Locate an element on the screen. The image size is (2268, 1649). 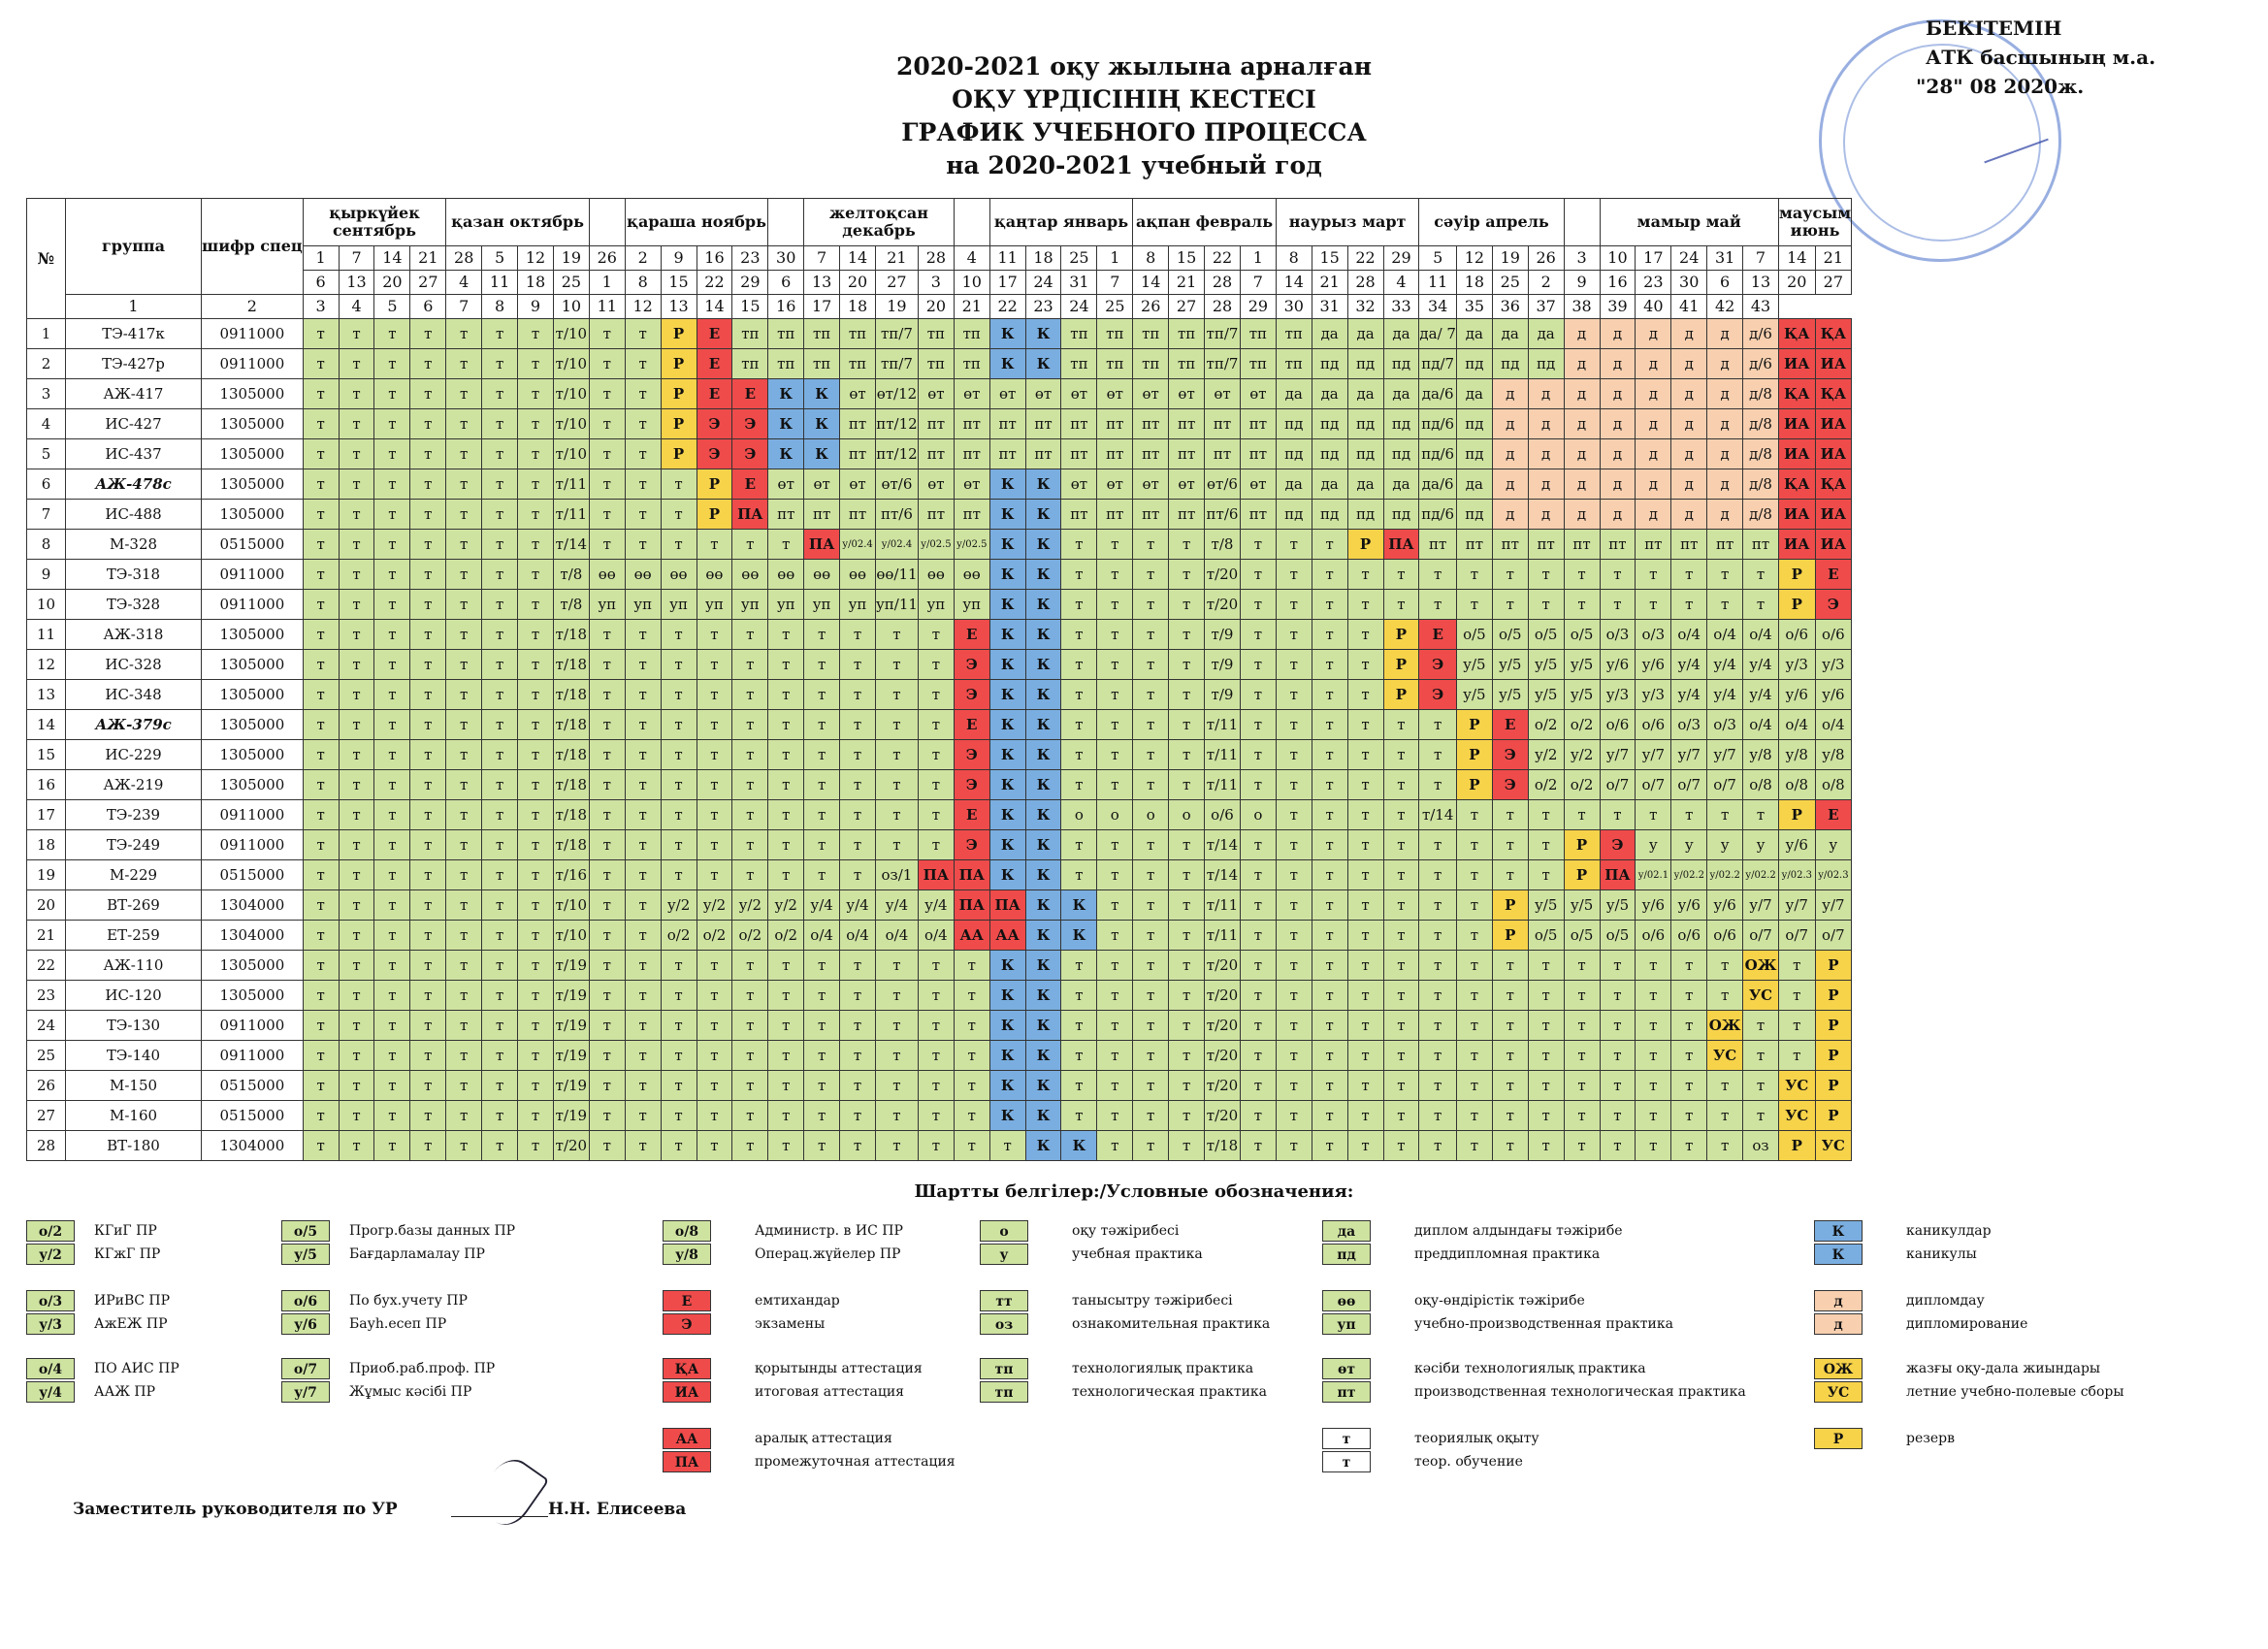
schedule-cell: т/19 is located at coordinates (571, 1115).